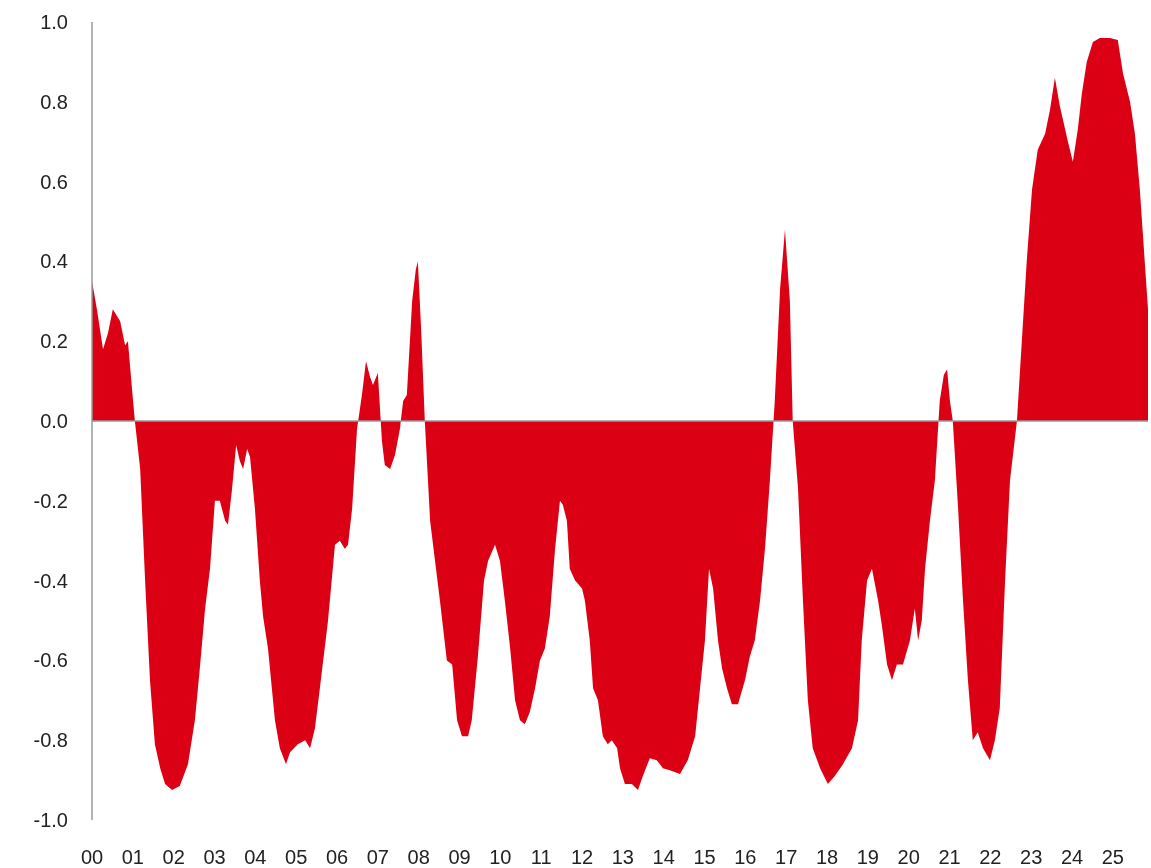 The height and width of the screenshot is (868, 1151). I want to click on x-tick-label: 01, so click(132, 857).